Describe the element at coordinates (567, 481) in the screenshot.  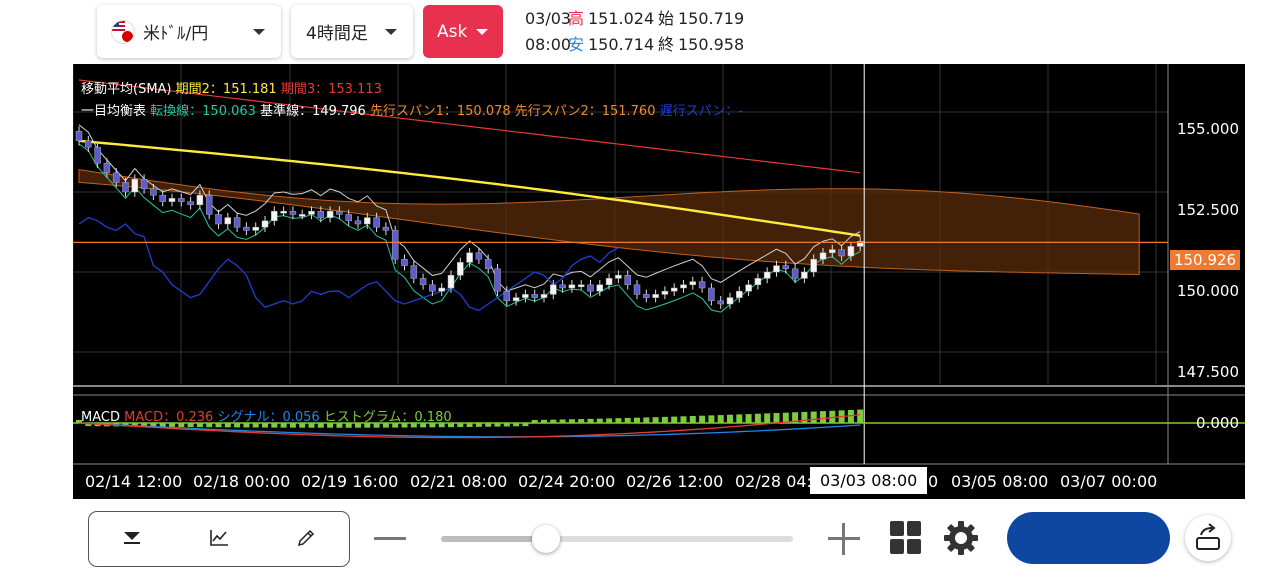
I see `x-tick-label: 02/24 20:00` at that location.